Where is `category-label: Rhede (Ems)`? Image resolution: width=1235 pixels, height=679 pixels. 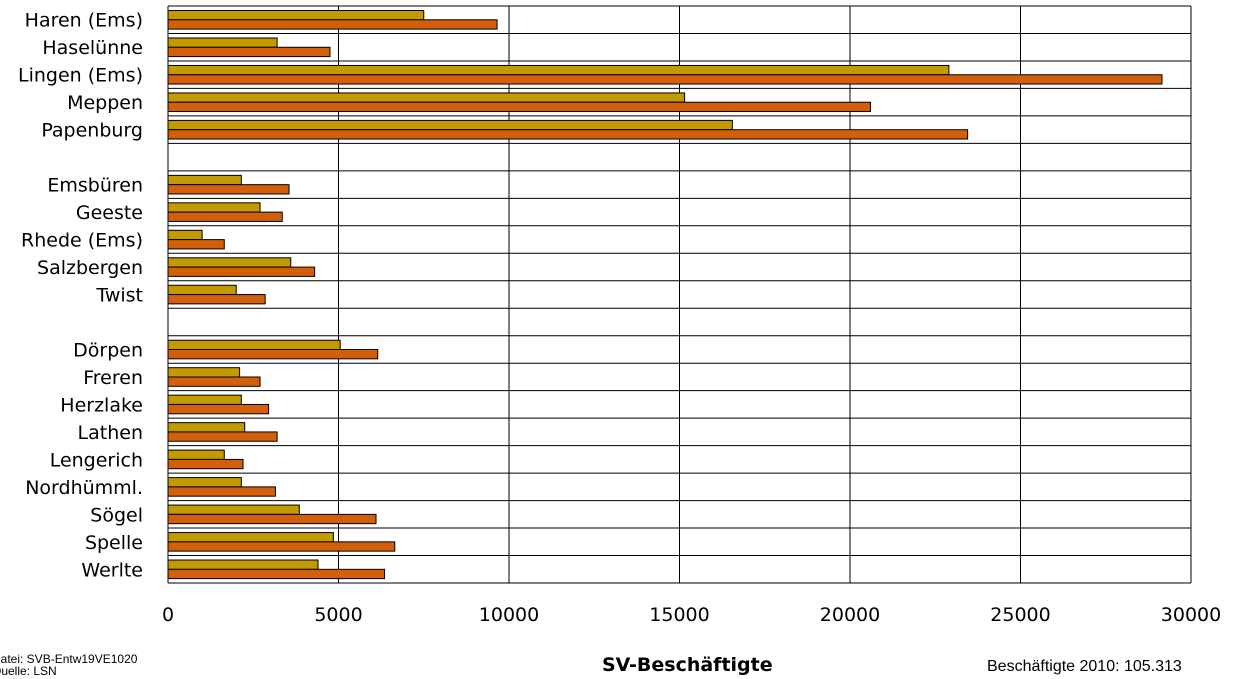 category-label: Rhede (Ems) is located at coordinates (82, 241).